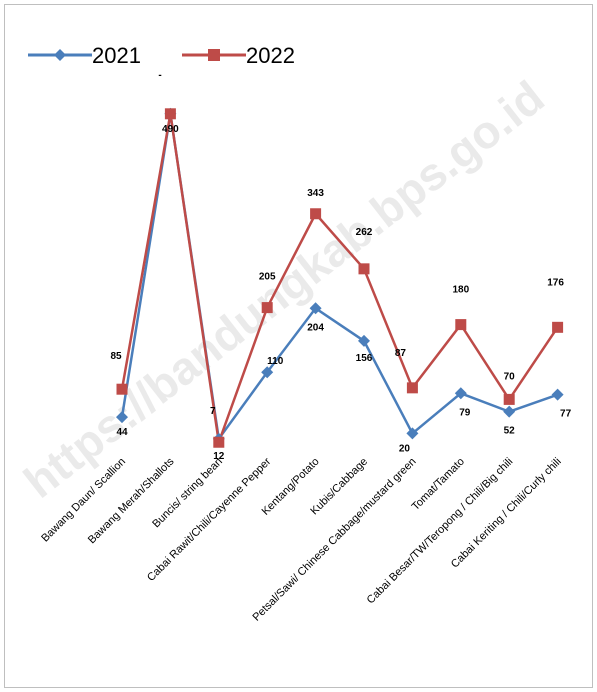 This screenshot has width=597, height=692. Describe the element at coordinates (159, 75) in the screenshot. I see `stray-annotation: -` at that location.